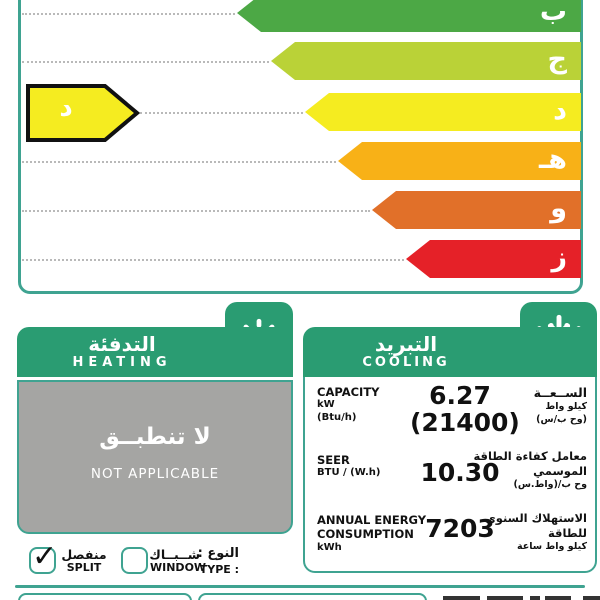 The width and height of the screenshot is (600, 600). I want to click on annual-label-ar-line1: الاستهلاك السنوي, so click(536, 518).